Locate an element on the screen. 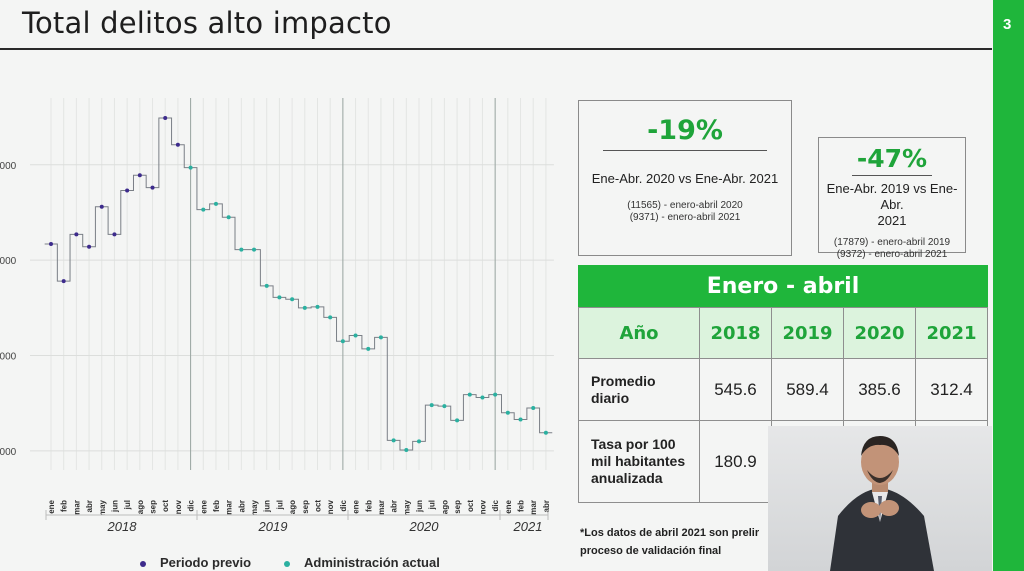 Image resolution: width=1024 pixels, height=571 pixels. table-row: Promedio diario 545.6 589.4 385.6 312.4 is located at coordinates (783, 389).